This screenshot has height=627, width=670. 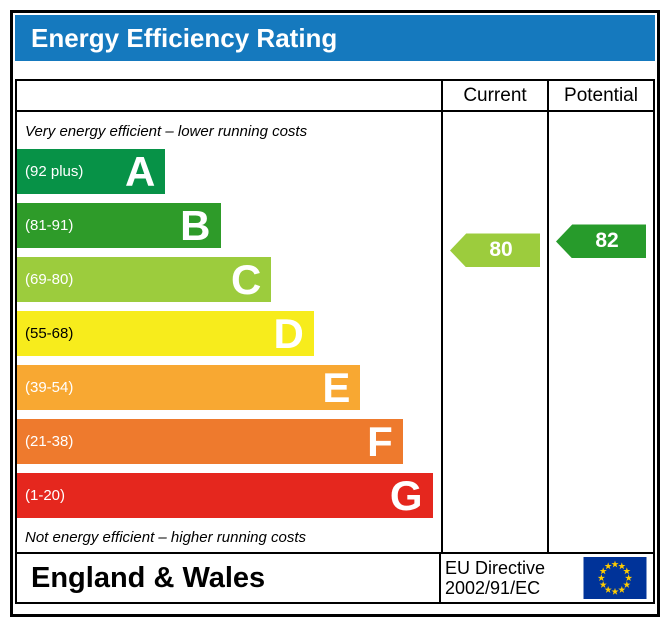 I want to click on band-row-f: (21-38) F, so click(x=229, y=444).